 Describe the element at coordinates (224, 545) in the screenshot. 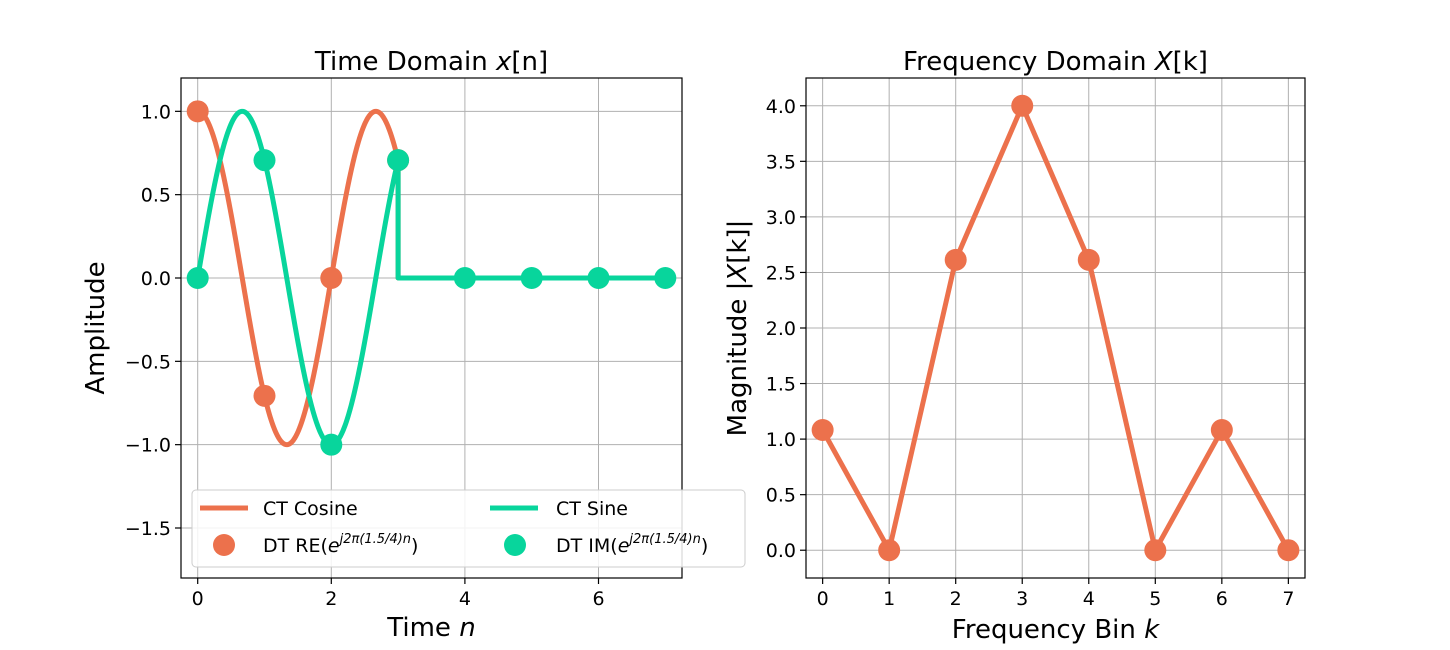

I see `legend-dt-re-swatch` at that location.